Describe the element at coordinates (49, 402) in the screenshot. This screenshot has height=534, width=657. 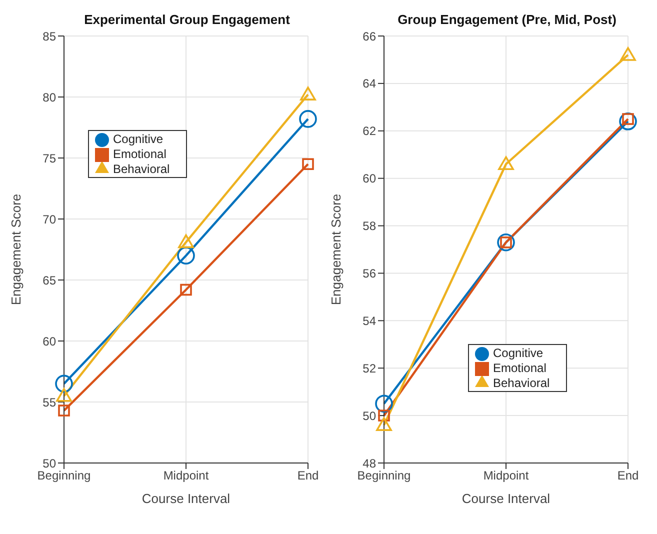
I see `y-tick-label: 55` at that location.